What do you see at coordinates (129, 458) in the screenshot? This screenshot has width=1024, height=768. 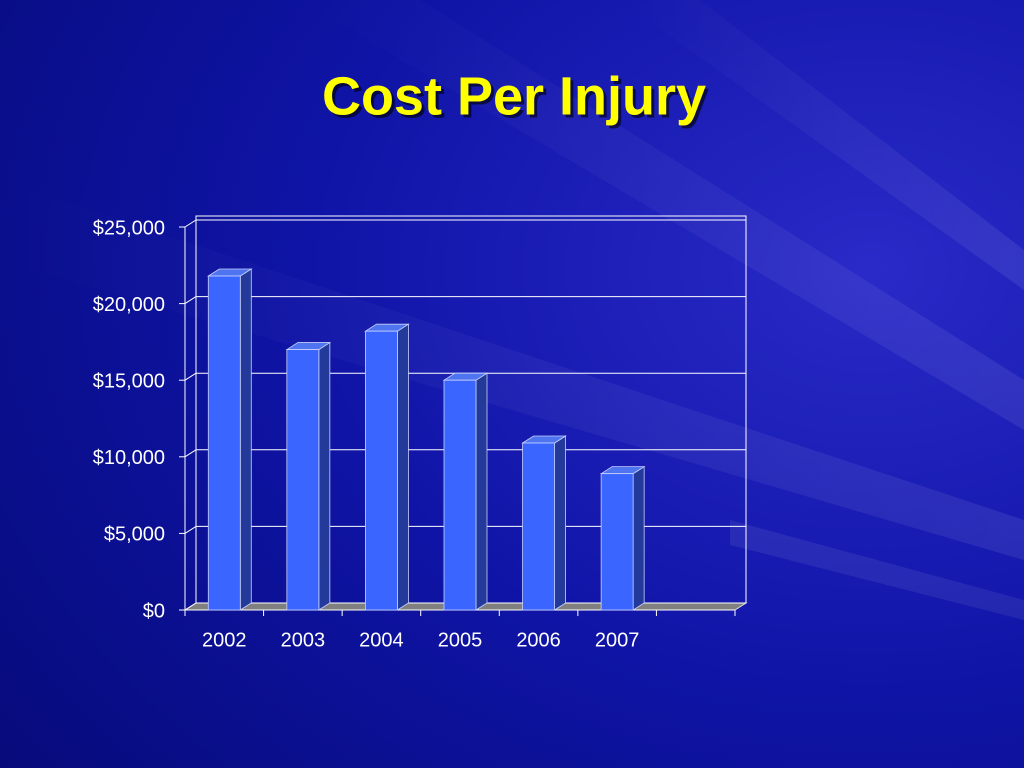 I see `y-tick-label: $10,000` at bounding box center [129, 458].